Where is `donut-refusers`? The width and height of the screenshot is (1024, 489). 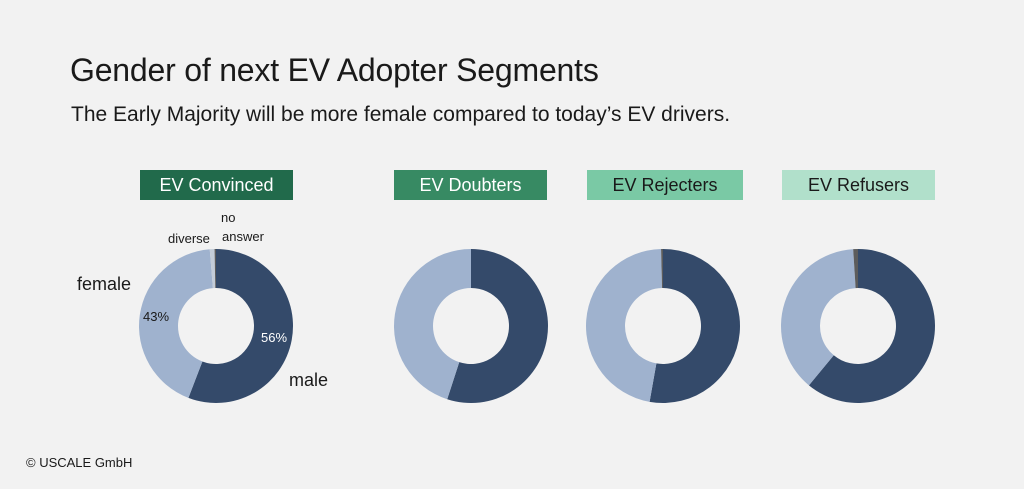 donut-refusers is located at coordinates (858, 326).